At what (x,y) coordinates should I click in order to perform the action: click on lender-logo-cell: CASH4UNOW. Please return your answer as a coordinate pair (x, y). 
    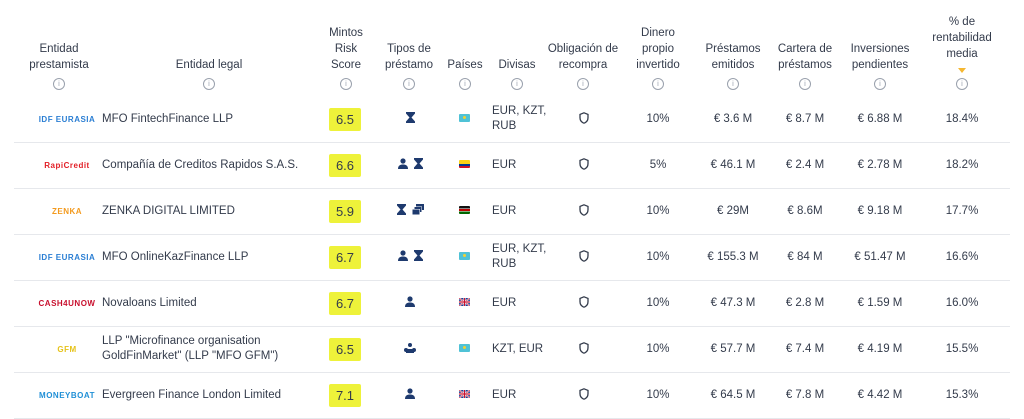
    Looking at the image, I should click on (67, 303).